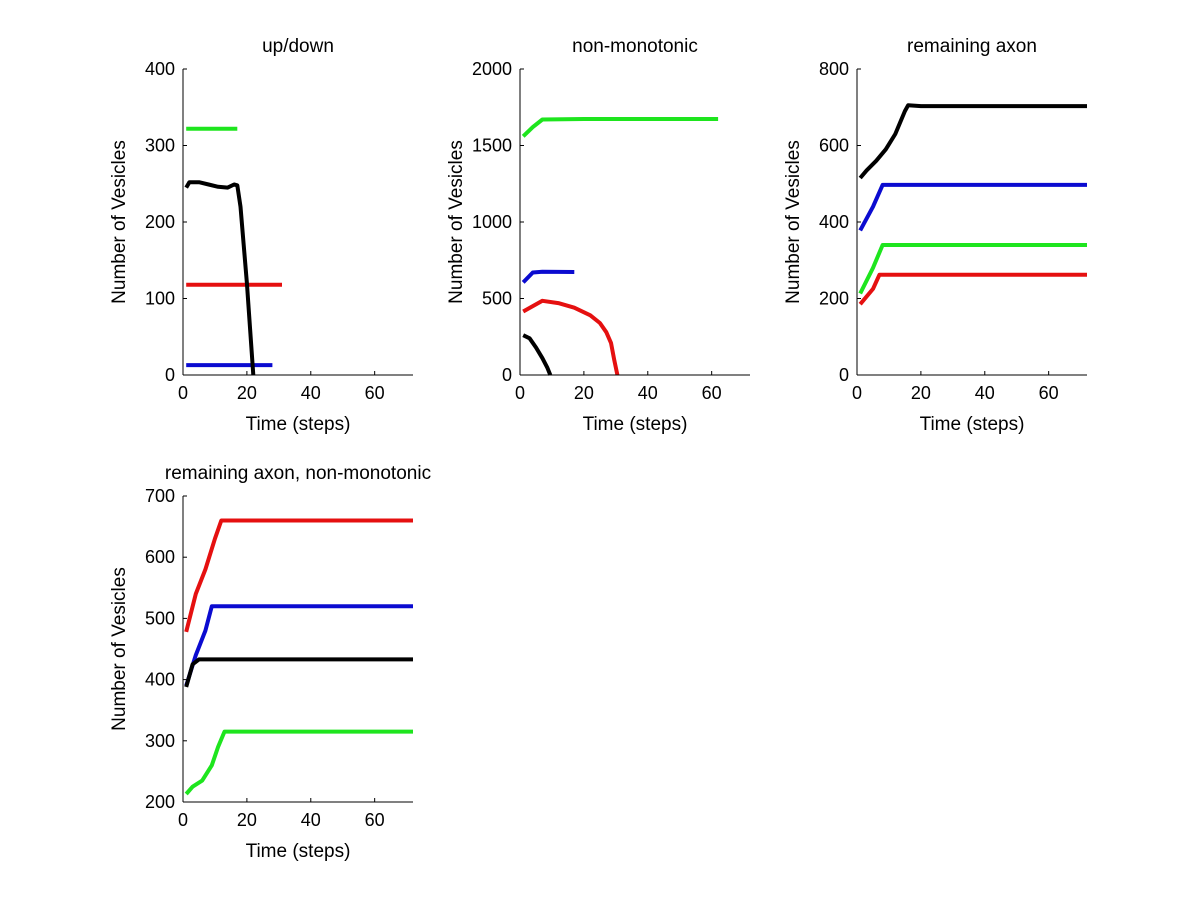  Describe the element at coordinates (160, 222) in the screenshot. I see `chart-0-y-tick-label-200: 200` at that location.